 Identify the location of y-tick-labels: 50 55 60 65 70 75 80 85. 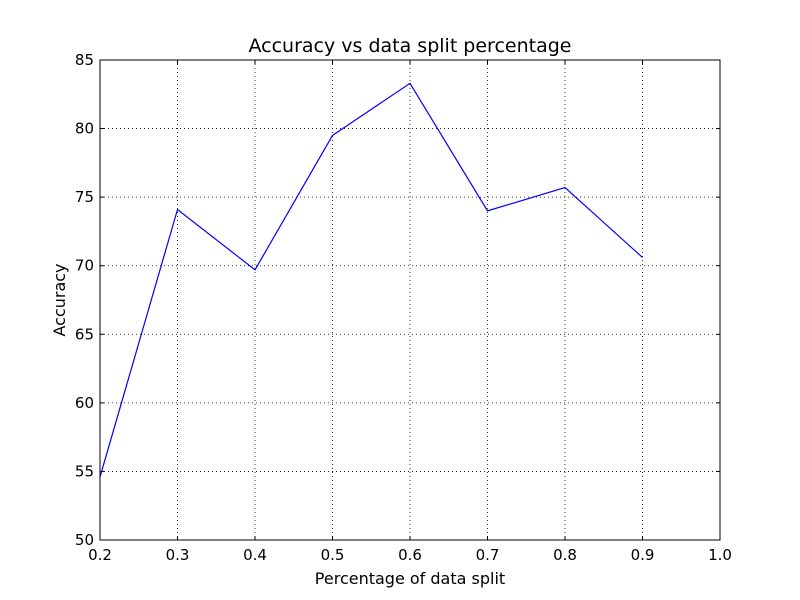
(84, 300).